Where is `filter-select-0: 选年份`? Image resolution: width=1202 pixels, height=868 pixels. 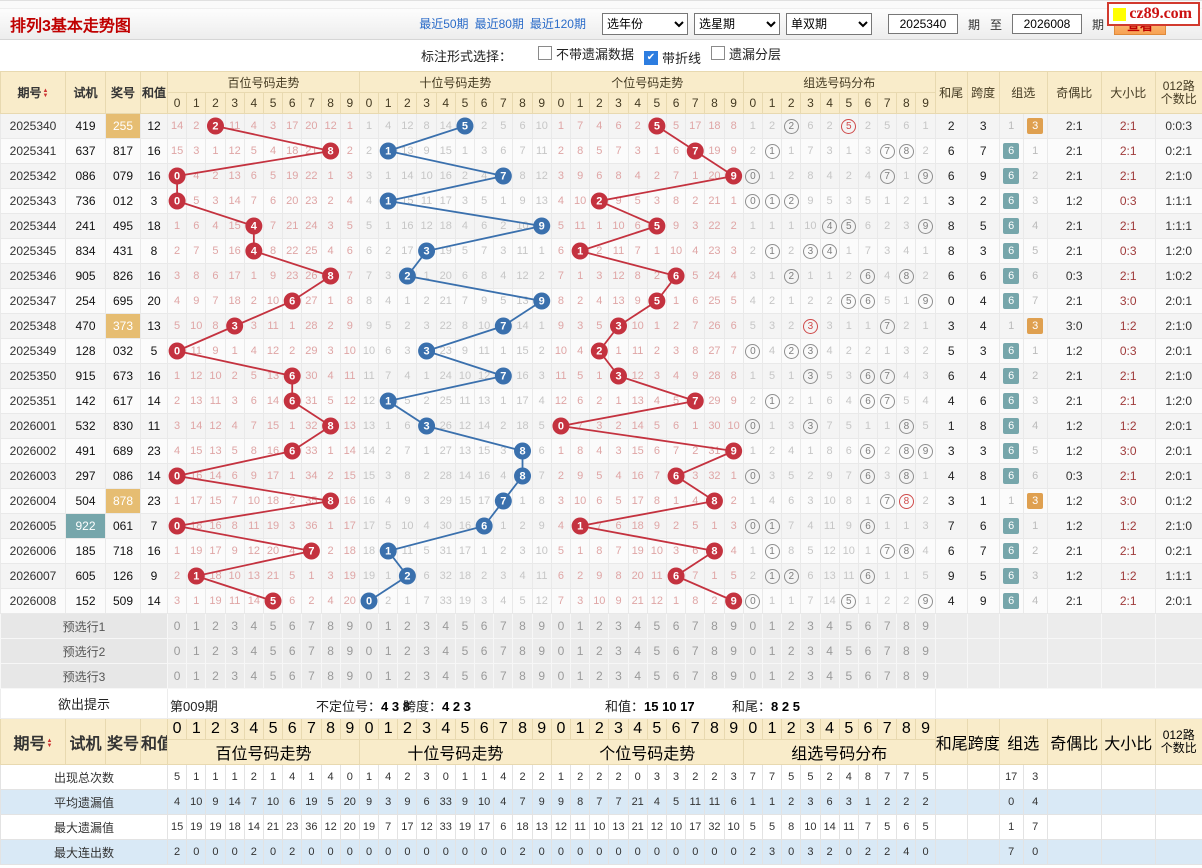 filter-select-0: 选年份 is located at coordinates (644, 24).